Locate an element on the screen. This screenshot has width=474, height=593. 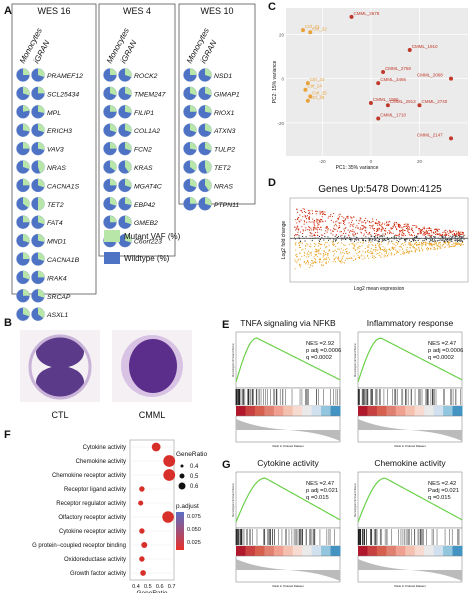
ma-frame is located at coordinates (379, 240).